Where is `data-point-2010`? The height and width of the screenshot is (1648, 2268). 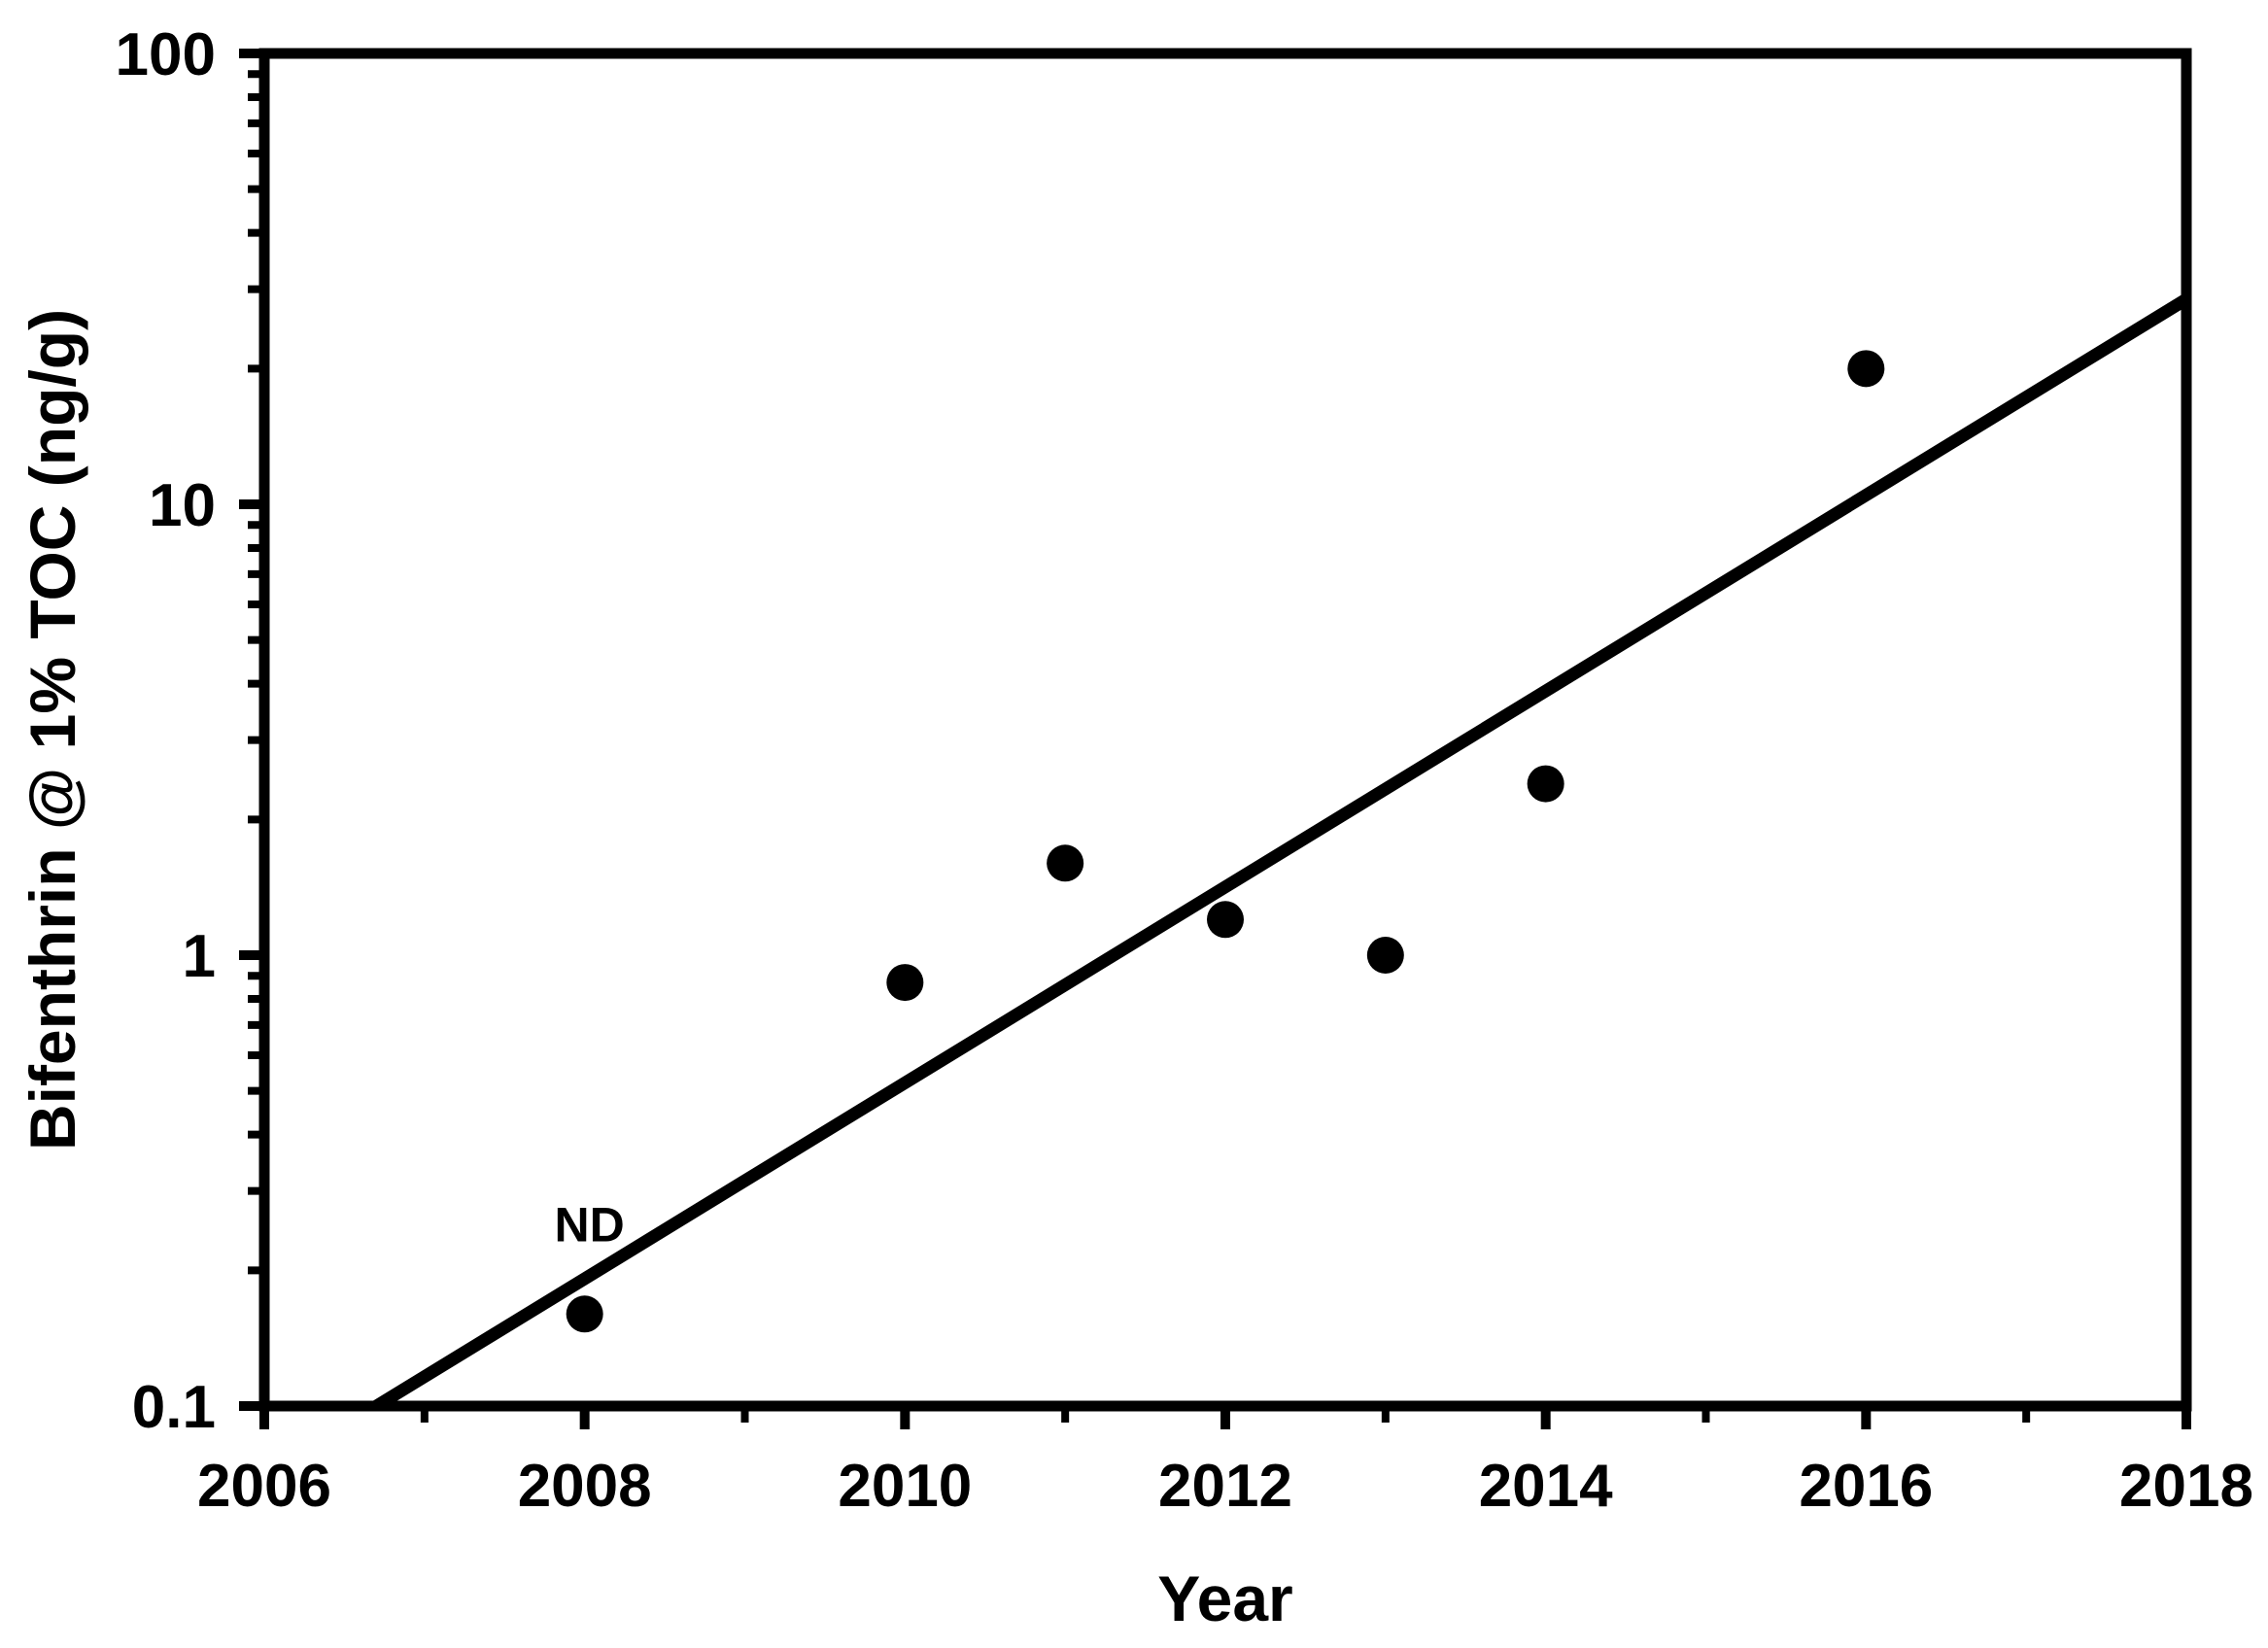
data-point-2010 is located at coordinates (905, 983).